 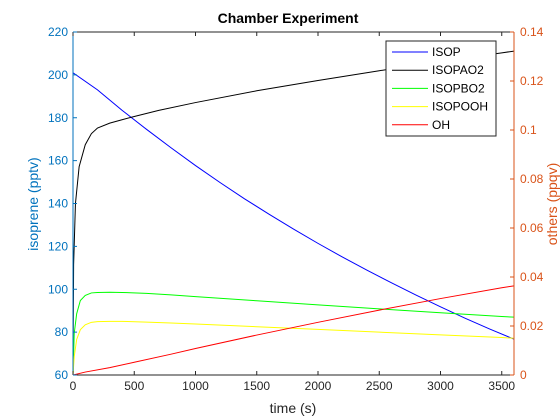 I want to click on x-tick-label: 0, so click(x=73, y=386).